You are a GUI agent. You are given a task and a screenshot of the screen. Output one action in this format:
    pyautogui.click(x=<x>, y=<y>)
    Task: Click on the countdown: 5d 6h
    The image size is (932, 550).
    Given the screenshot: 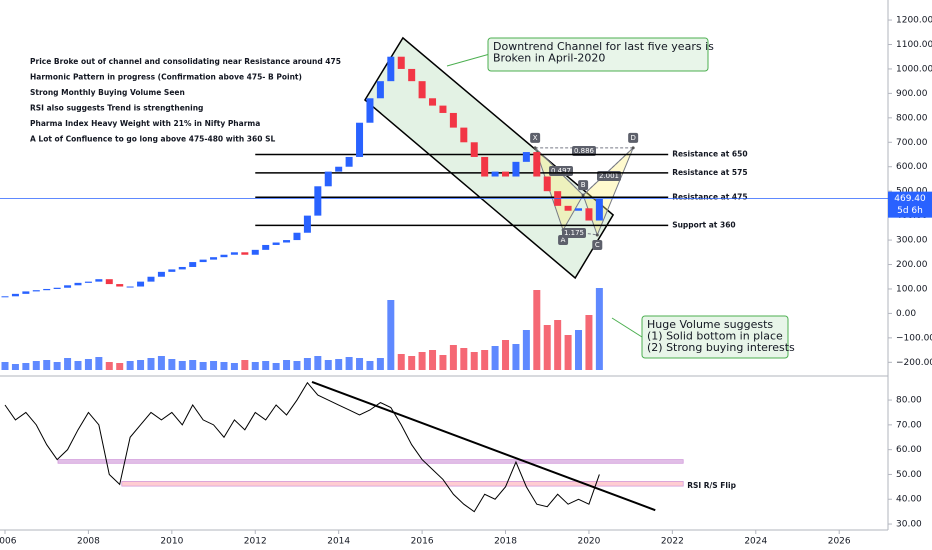 What is the action you would take?
    pyautogui.click(x=910, y=211)
    